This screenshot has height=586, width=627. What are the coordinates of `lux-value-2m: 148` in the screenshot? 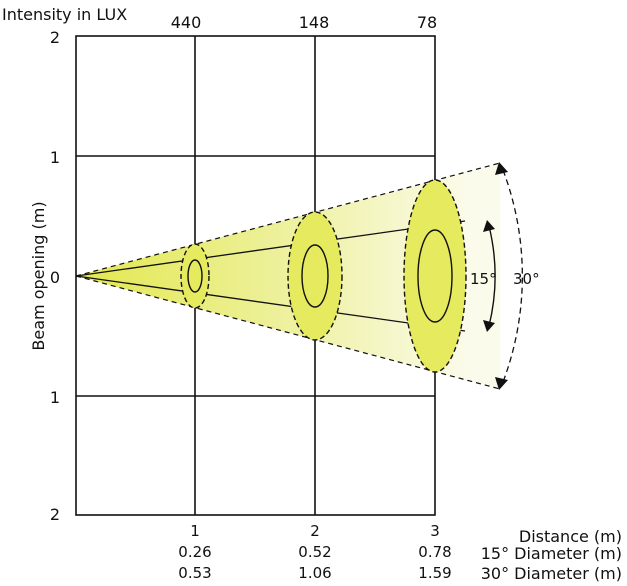 It's located at (314, 22).